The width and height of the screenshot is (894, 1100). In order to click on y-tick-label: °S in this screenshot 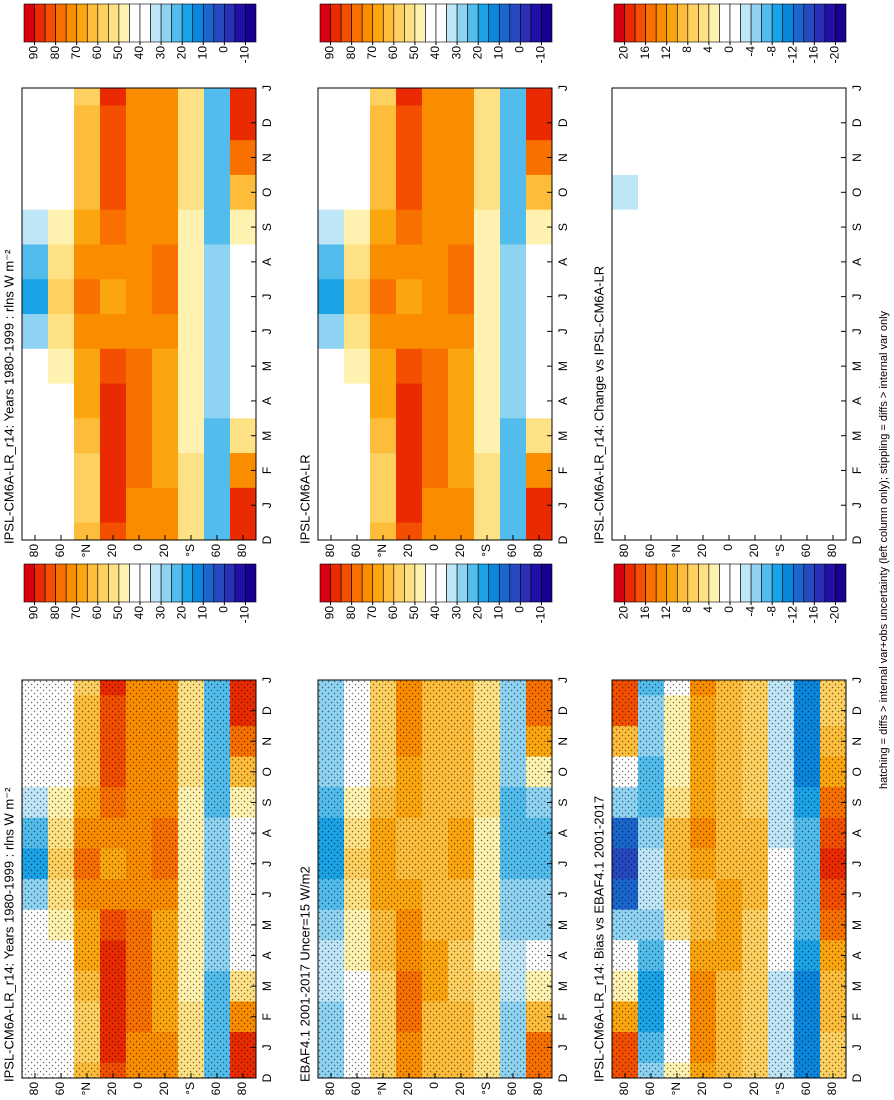, I will do `click(190, 1088)`.